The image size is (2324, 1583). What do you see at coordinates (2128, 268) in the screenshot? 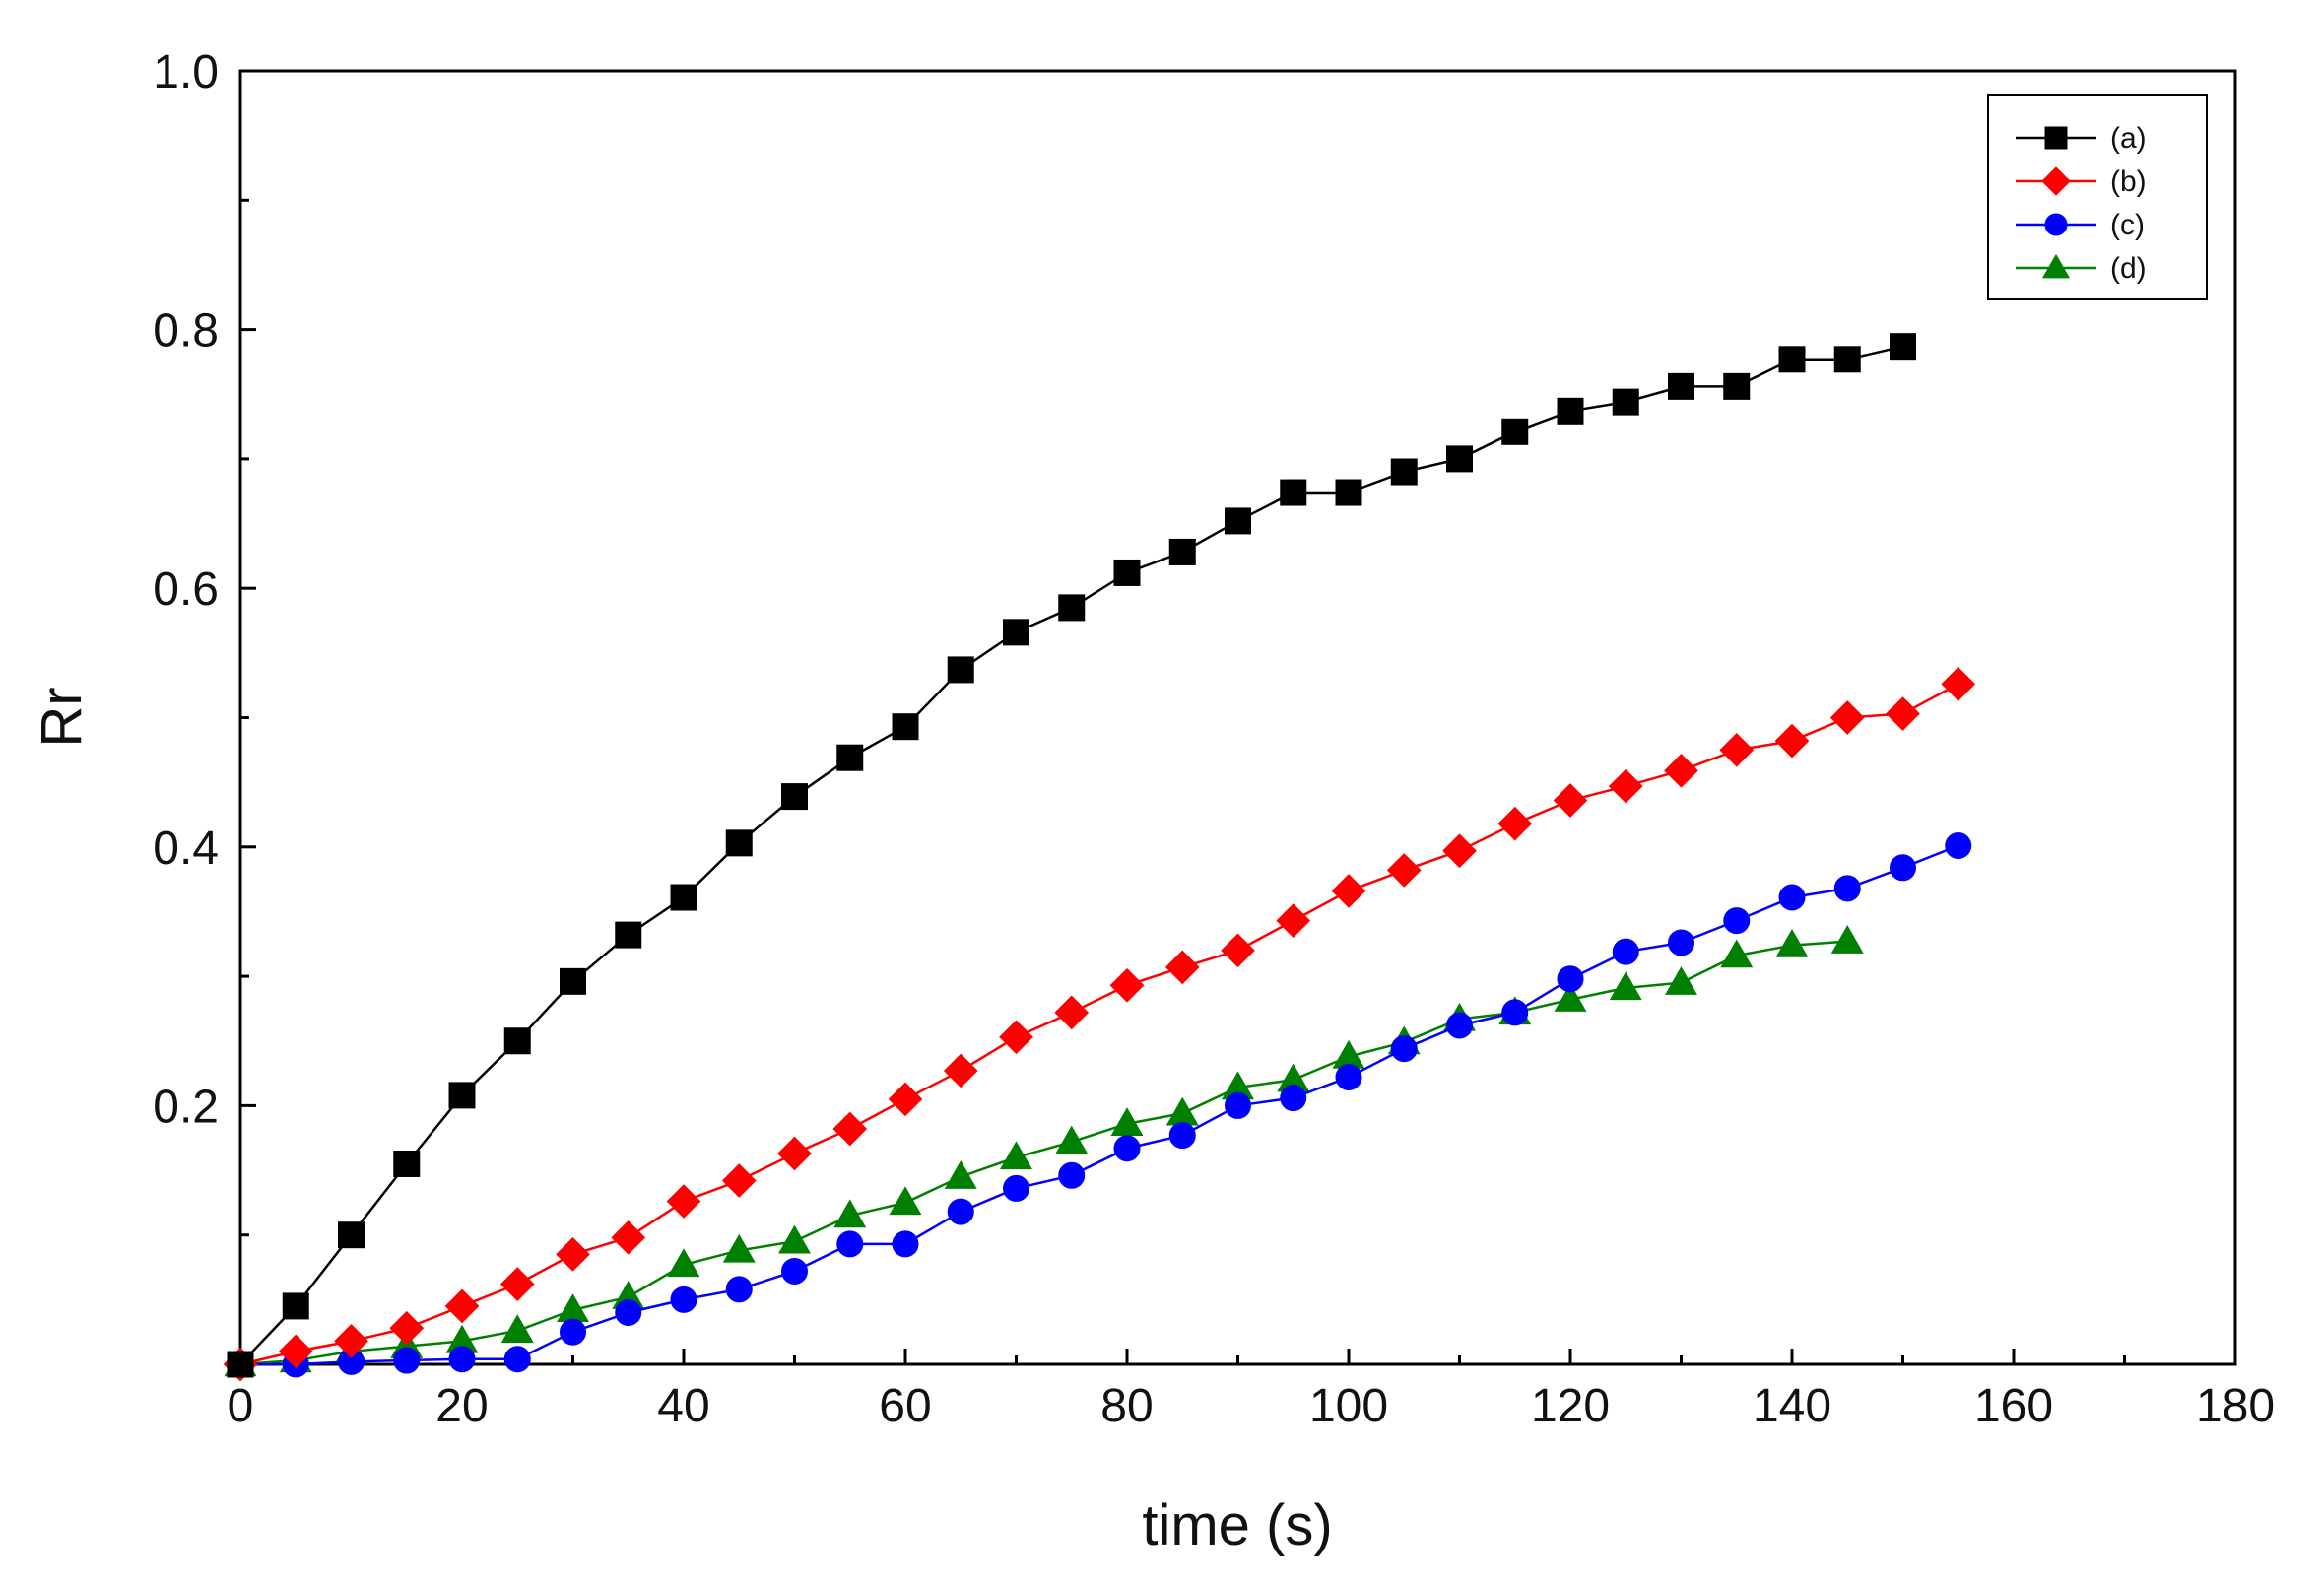
I see `legend-label: (d)` at bounding box center [2128, 268].